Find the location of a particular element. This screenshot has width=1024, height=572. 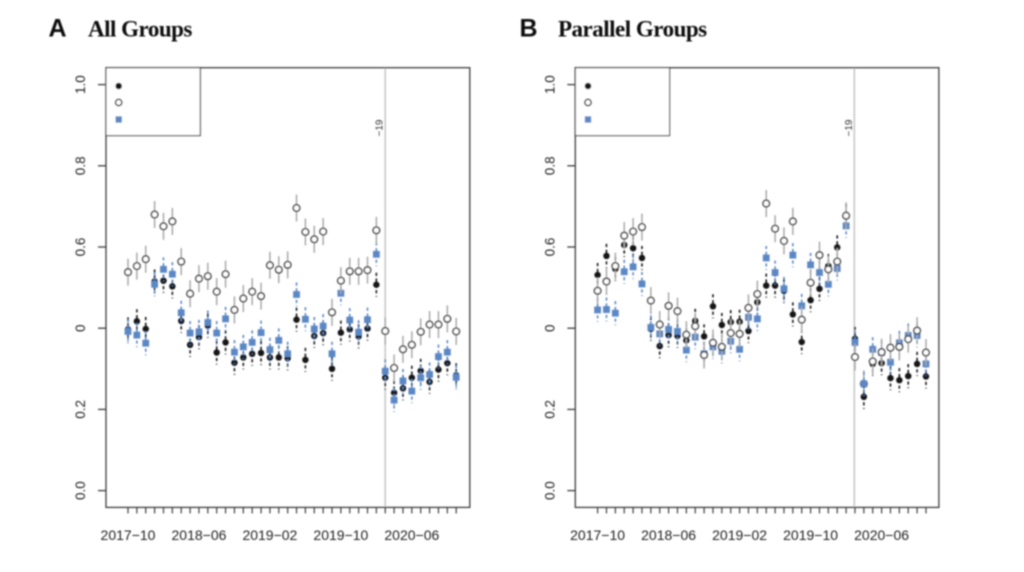

svg-text: A is located at coordinates (58, 29).